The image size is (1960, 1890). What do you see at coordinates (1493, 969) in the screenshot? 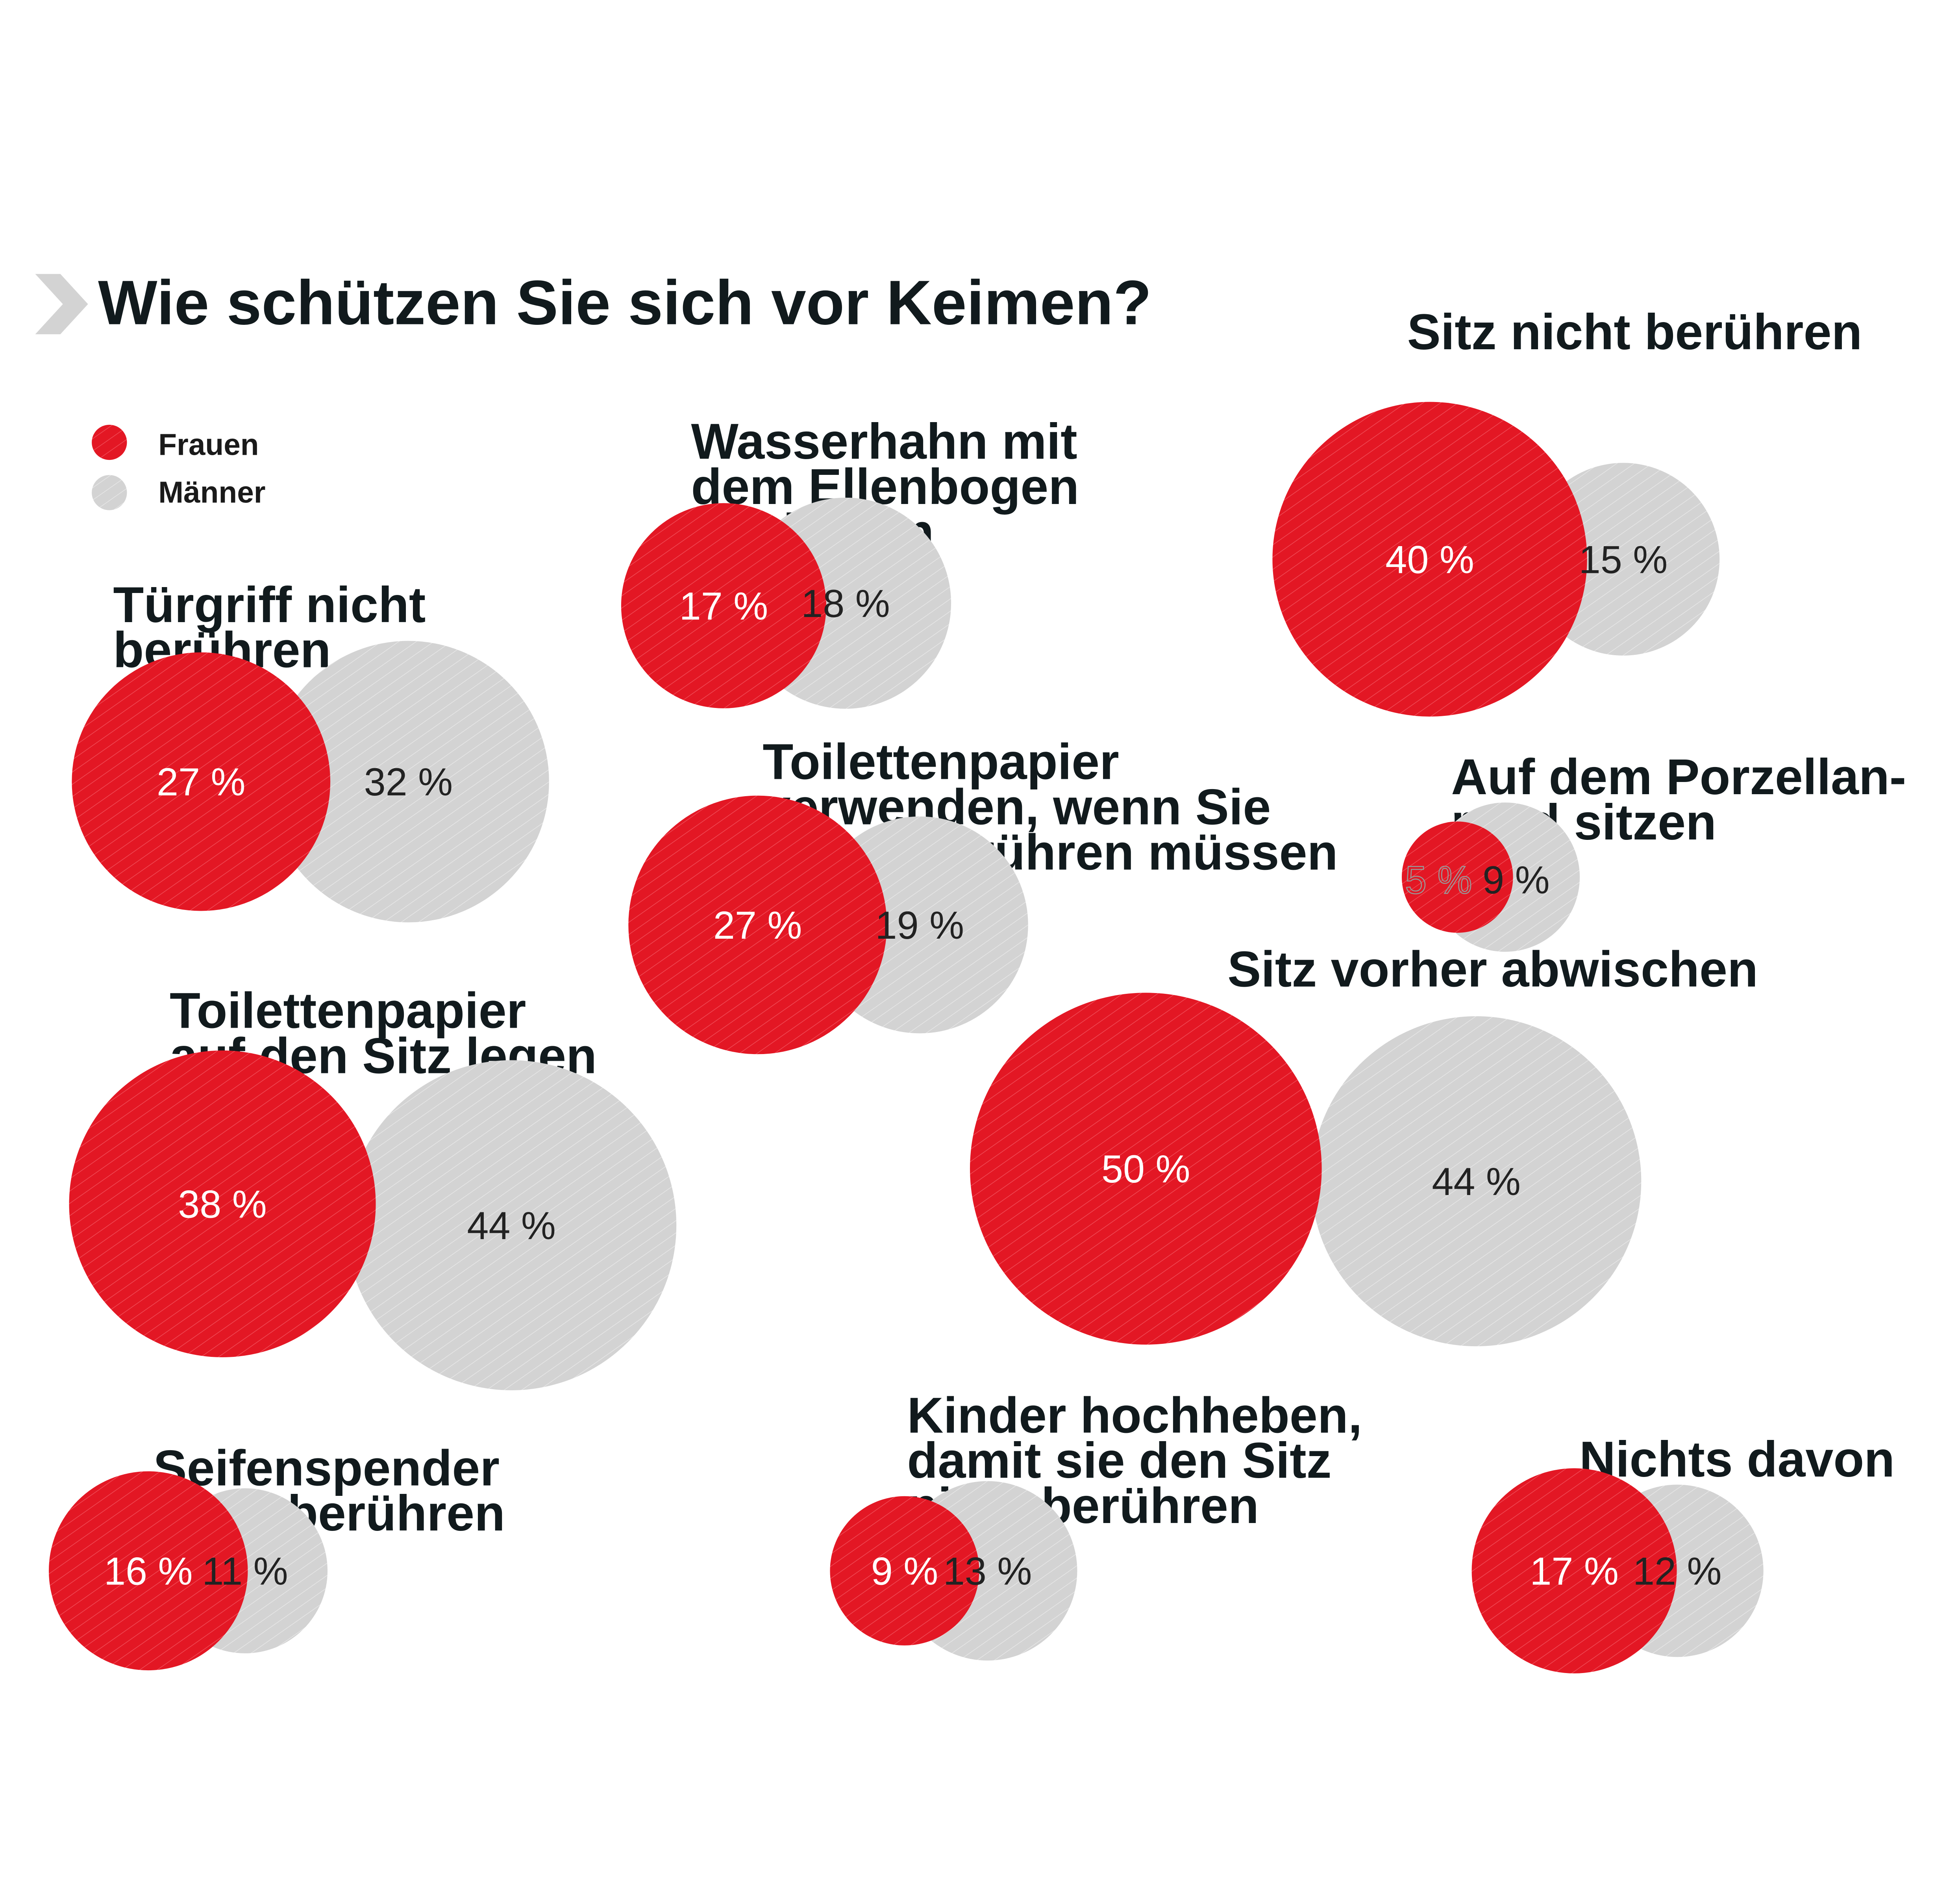
I see `category-label: Sitz vorher abwischen` at bounding box center [1493, 969].